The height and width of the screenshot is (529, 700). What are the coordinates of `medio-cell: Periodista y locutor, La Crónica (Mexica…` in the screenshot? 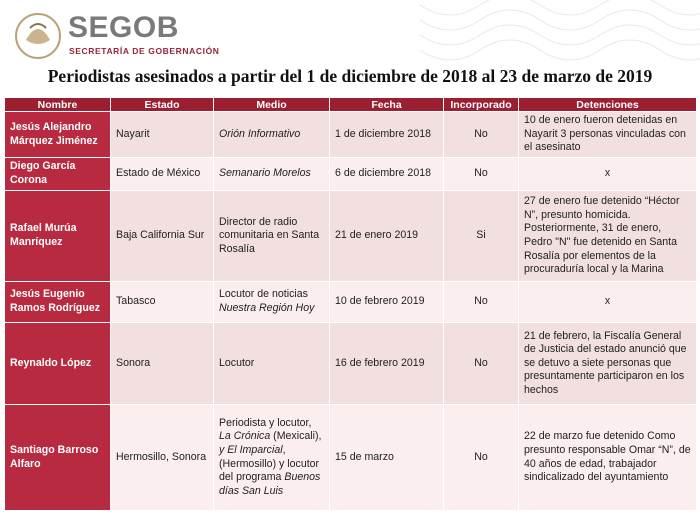 It's located at (271, 457).